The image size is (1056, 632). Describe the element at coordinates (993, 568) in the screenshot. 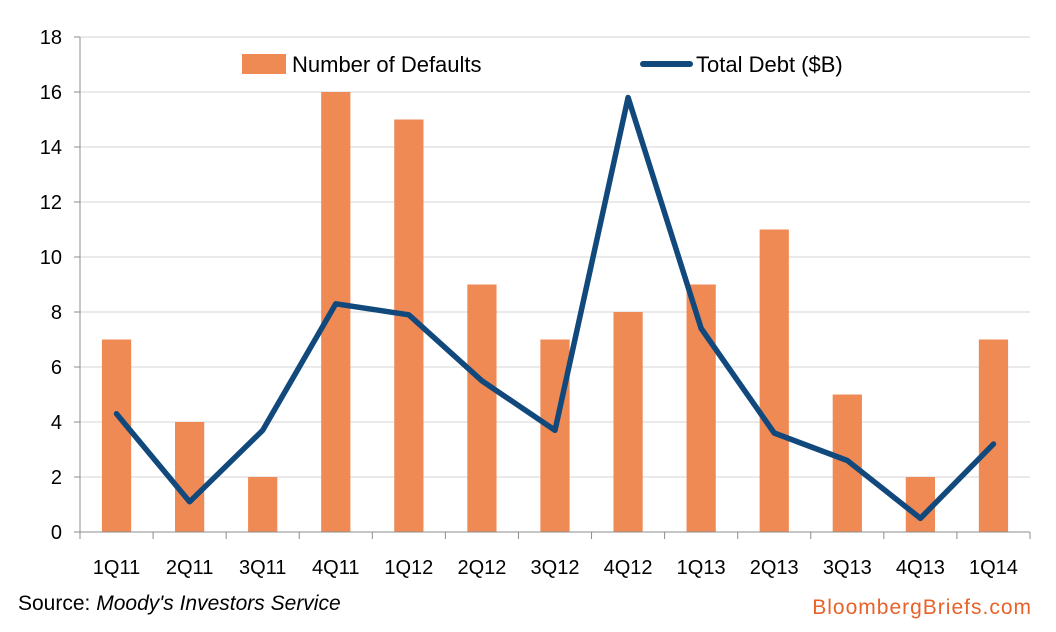

I see `x-tick-label: 1Q14` at that location.